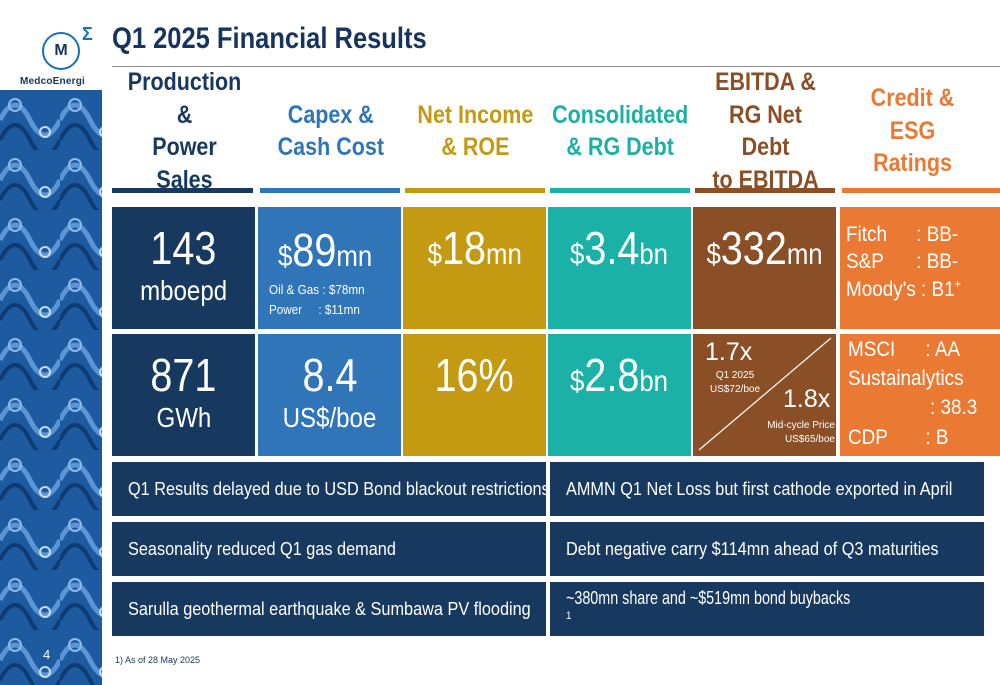  What do you see at coordinates (329, 417) in the screenshot?
I see `cash-cost-unit: US$/boe` at bounding box center [329, 417].